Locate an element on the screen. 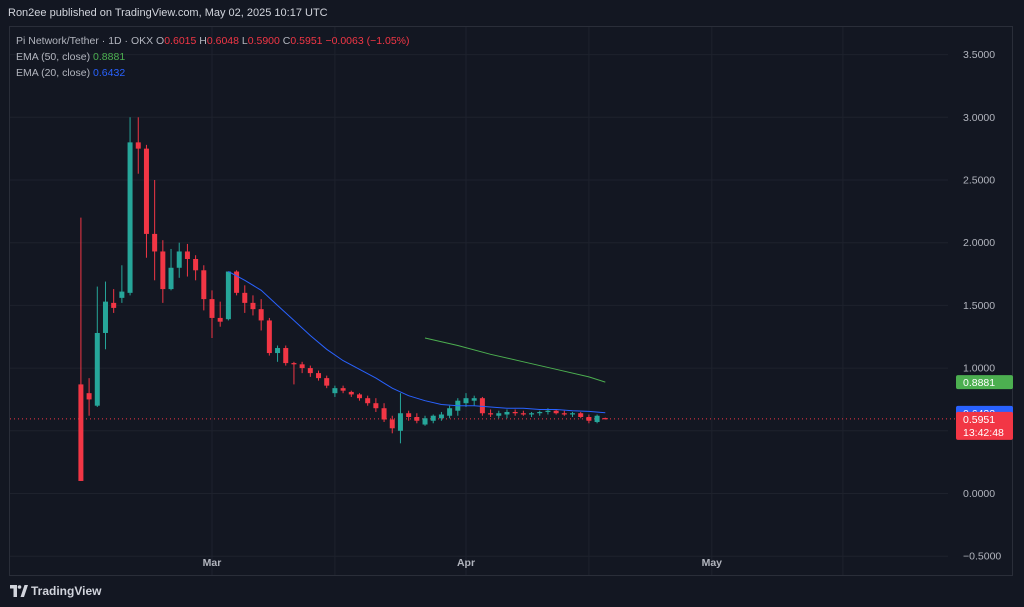 This screenshot has height=607, width=1024. tradingview-logo-icon is located at coordinates (19, 591).